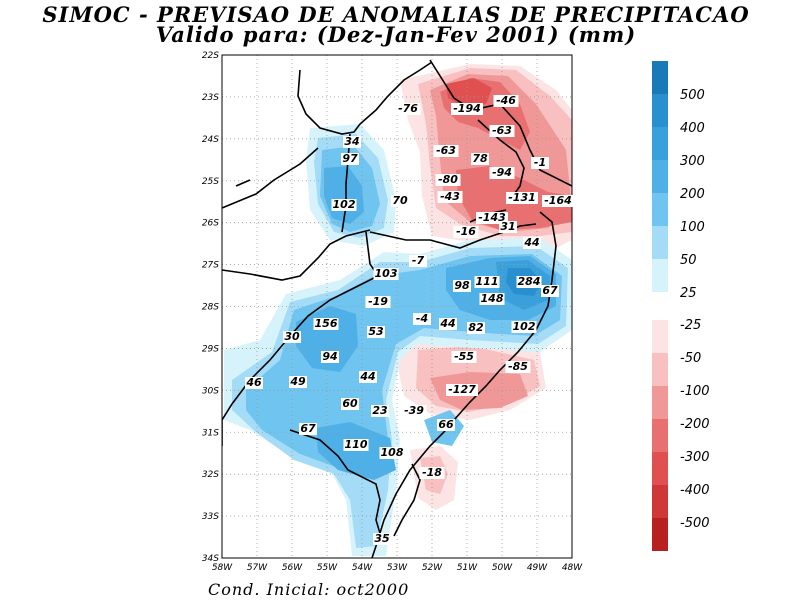 The image size is (792, 612). Describe the element at coordinates (210, 140) in the screenshot. I see `lat-tick-label: 24S` at that location.